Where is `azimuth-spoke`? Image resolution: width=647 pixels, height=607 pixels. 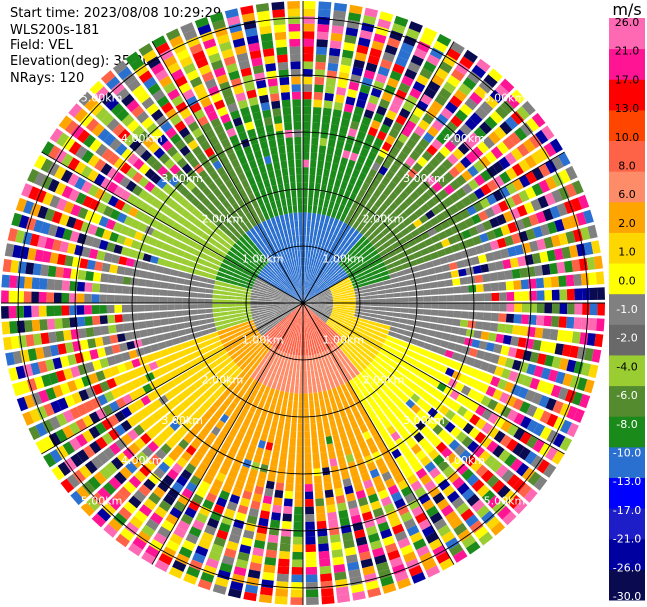
azimuth-spoke is located at coordinates (172, 227).